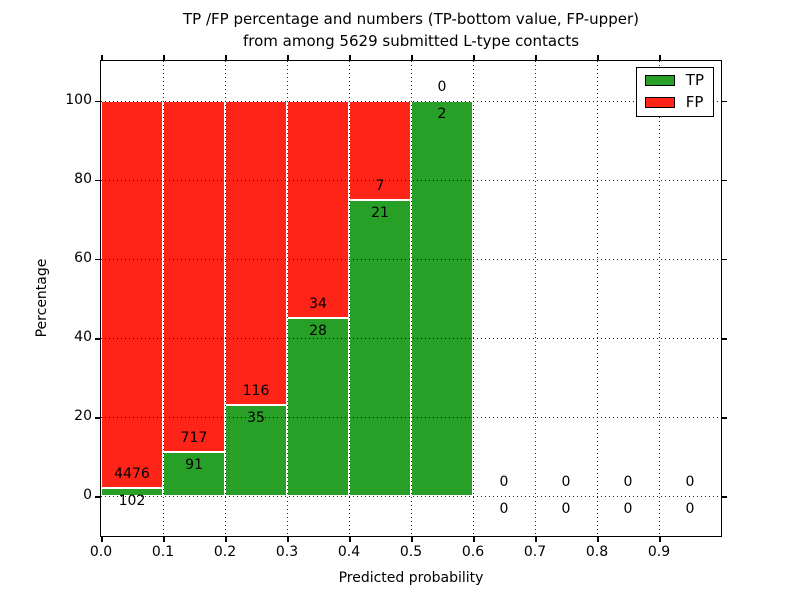  What do you see at coordinates (225, 552) in the screenshot?
I see `x-tick-label: 0.2` at bounding box center [225, 552].